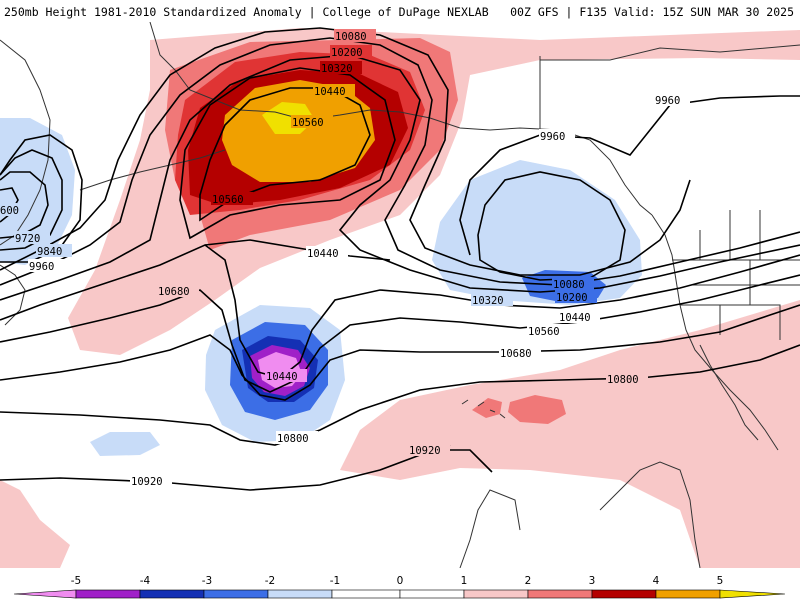 The width and height of the screenshot is (800, 600). Describe the element at coordinates (293, 439) in the screenshot. I see `contour-label-10800-low: 10800` at that location.